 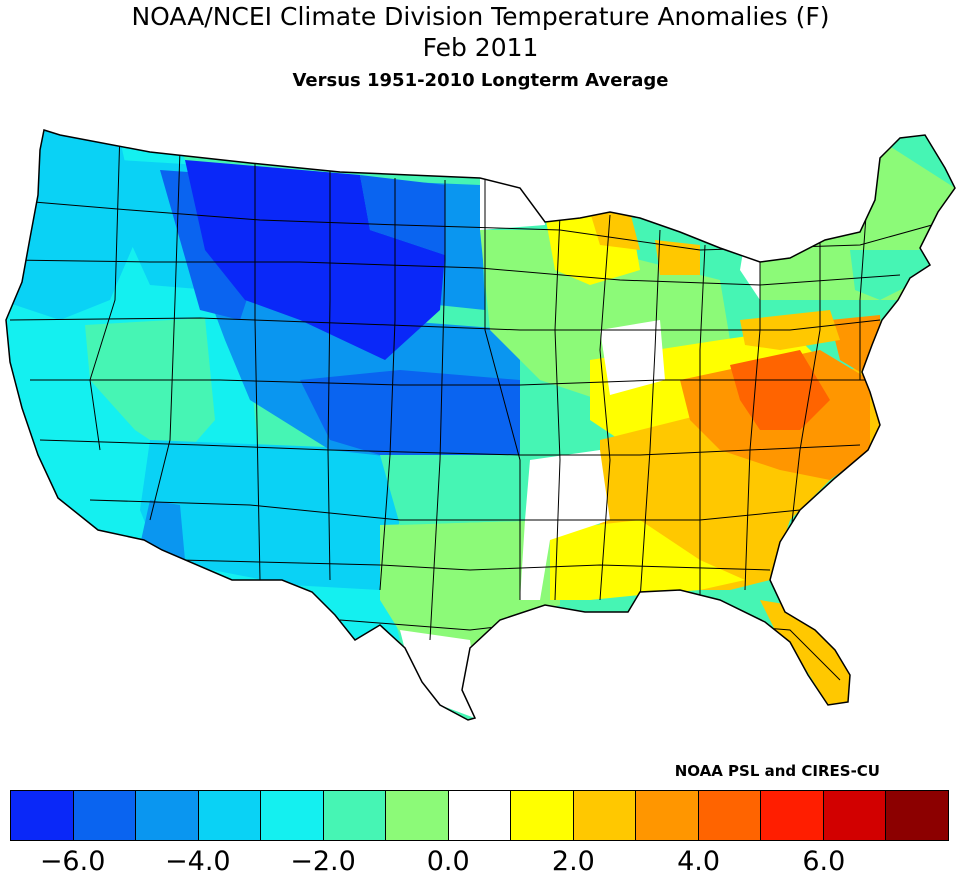 I want to click on credit-label: NOAA PSL and CIRES-CU, so click(x=777, y=771).